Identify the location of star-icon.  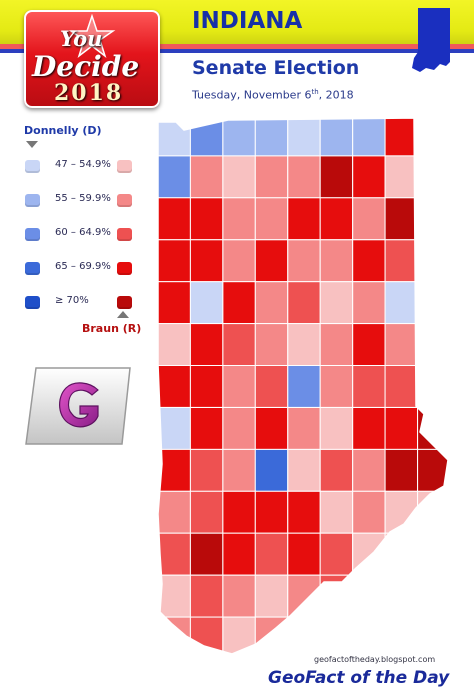
(92, 36).